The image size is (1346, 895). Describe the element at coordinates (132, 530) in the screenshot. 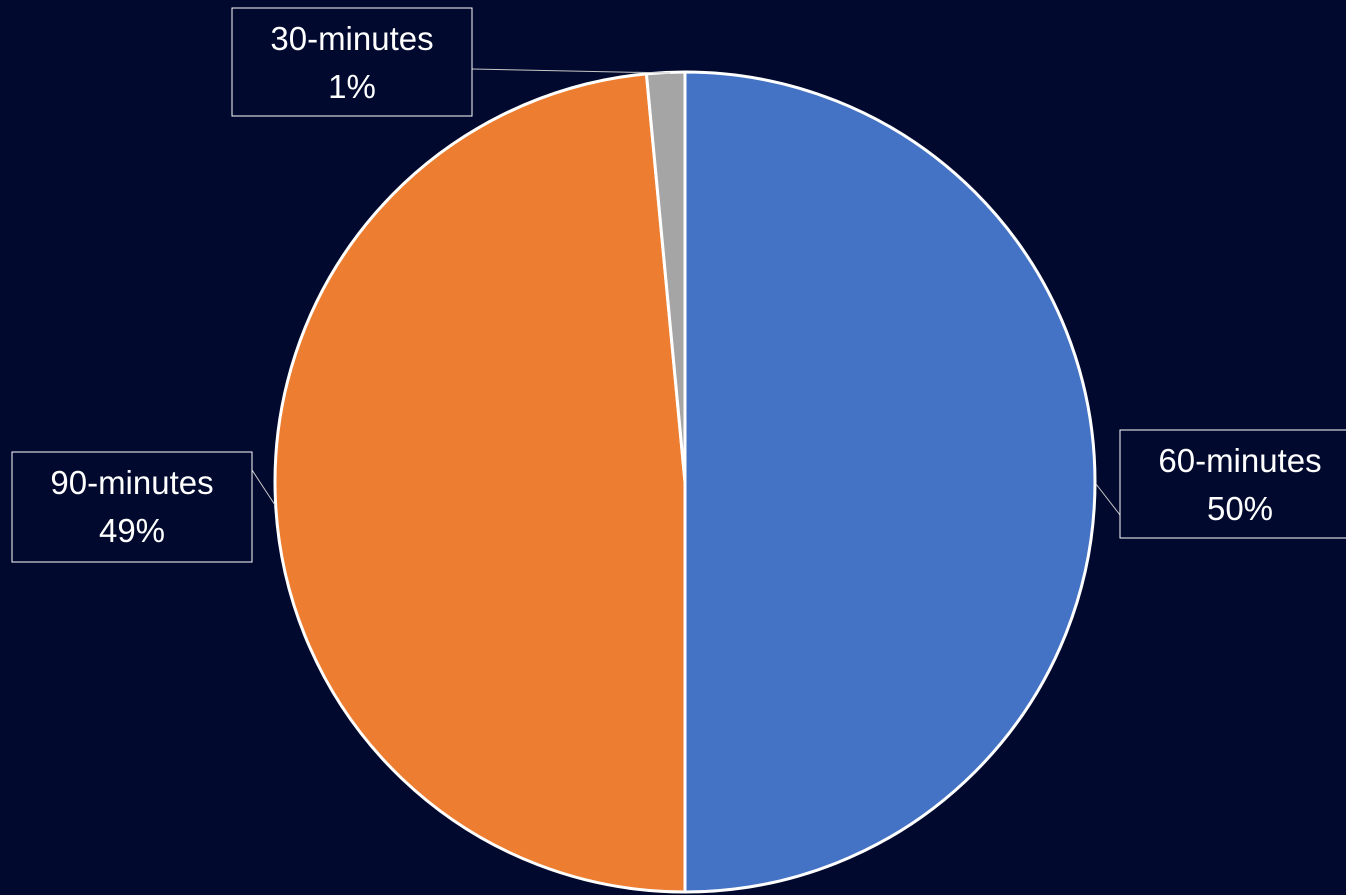

I see `data-label-percent-90-minutes: 49%` at that location.